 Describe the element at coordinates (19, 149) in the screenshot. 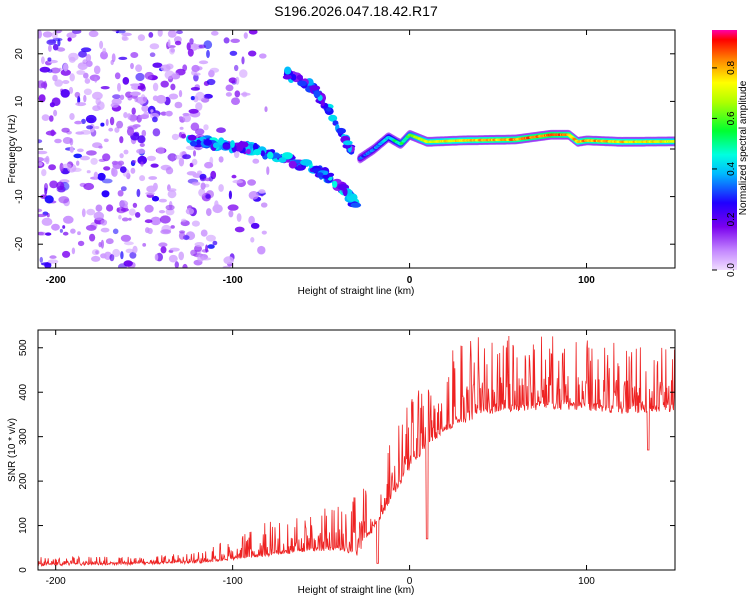

I see `top-y-tick-label: 0` at that location.